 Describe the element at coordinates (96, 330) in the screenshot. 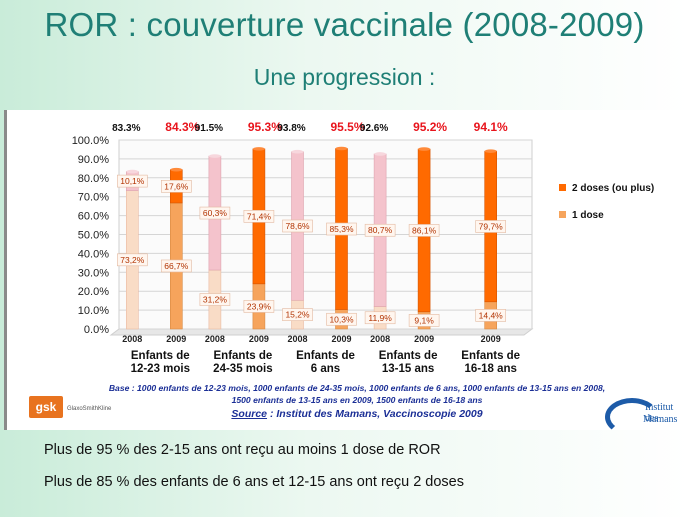

I see `y-tick-label: 0.0%` at that location.